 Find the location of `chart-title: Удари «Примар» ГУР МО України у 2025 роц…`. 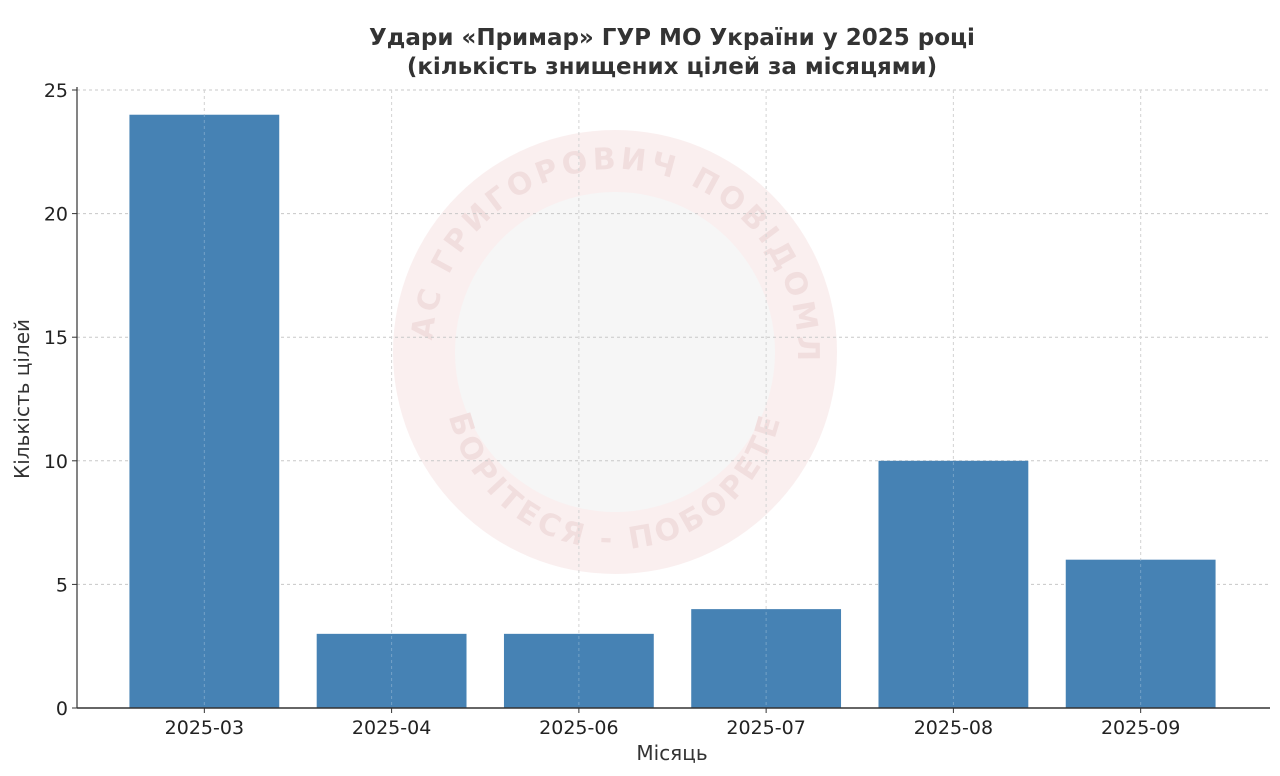

chart-title: Удари «Примар» ГУР МО України у 2025 роц… is located at coordinates (672, 38).